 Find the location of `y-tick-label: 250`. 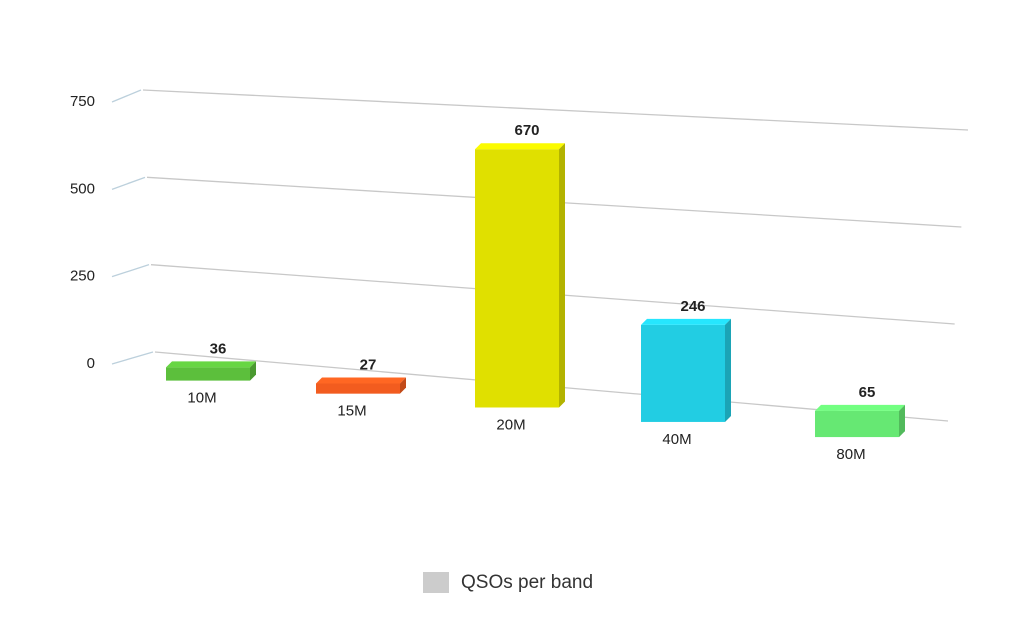

y-tick-label: 250 is located at coordinates (82, 276).